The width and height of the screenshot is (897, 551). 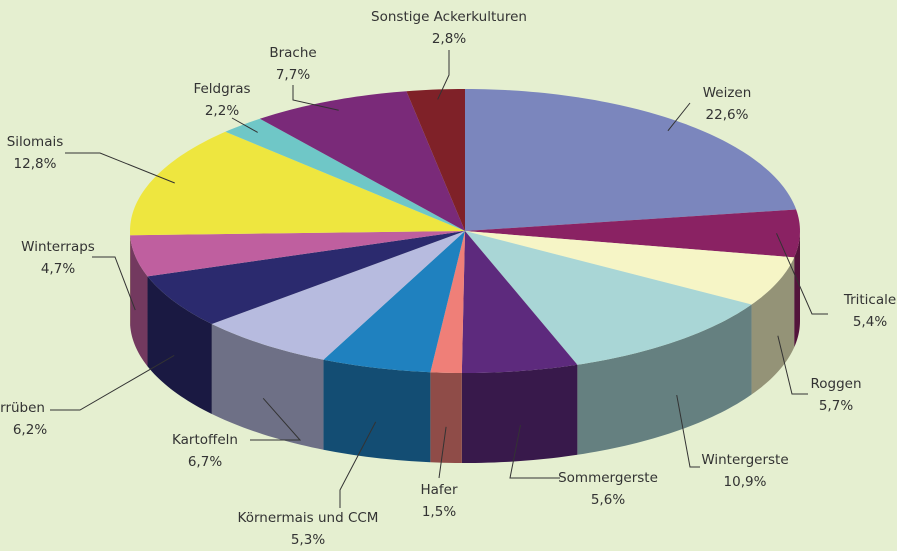 I want to click on slice-label: Zuckerrüben, so click(x=22, y=408).